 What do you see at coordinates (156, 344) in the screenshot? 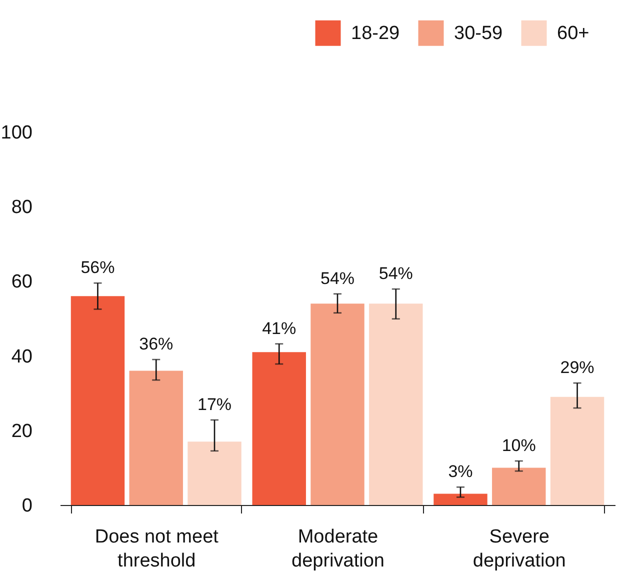
I see `data-label: 36%` at bounding box center [156, 344].